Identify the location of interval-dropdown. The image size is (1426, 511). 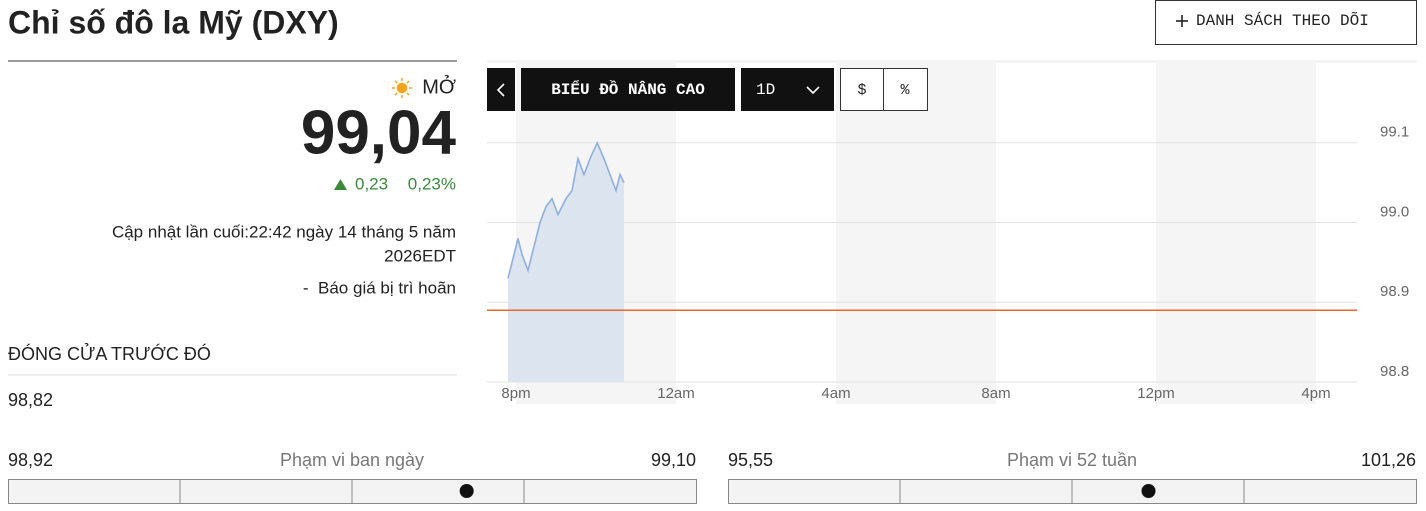
(787, 89).